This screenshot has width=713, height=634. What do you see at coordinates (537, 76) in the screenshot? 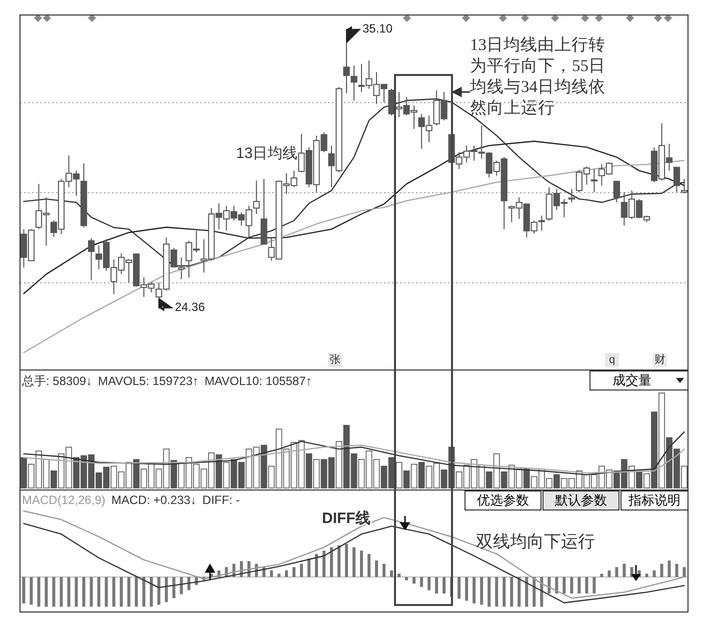
I see `annotation: 13日均线由上行转为平行向下，55日均线与34日均线依然向上运行` at bounding box center [537, 76].